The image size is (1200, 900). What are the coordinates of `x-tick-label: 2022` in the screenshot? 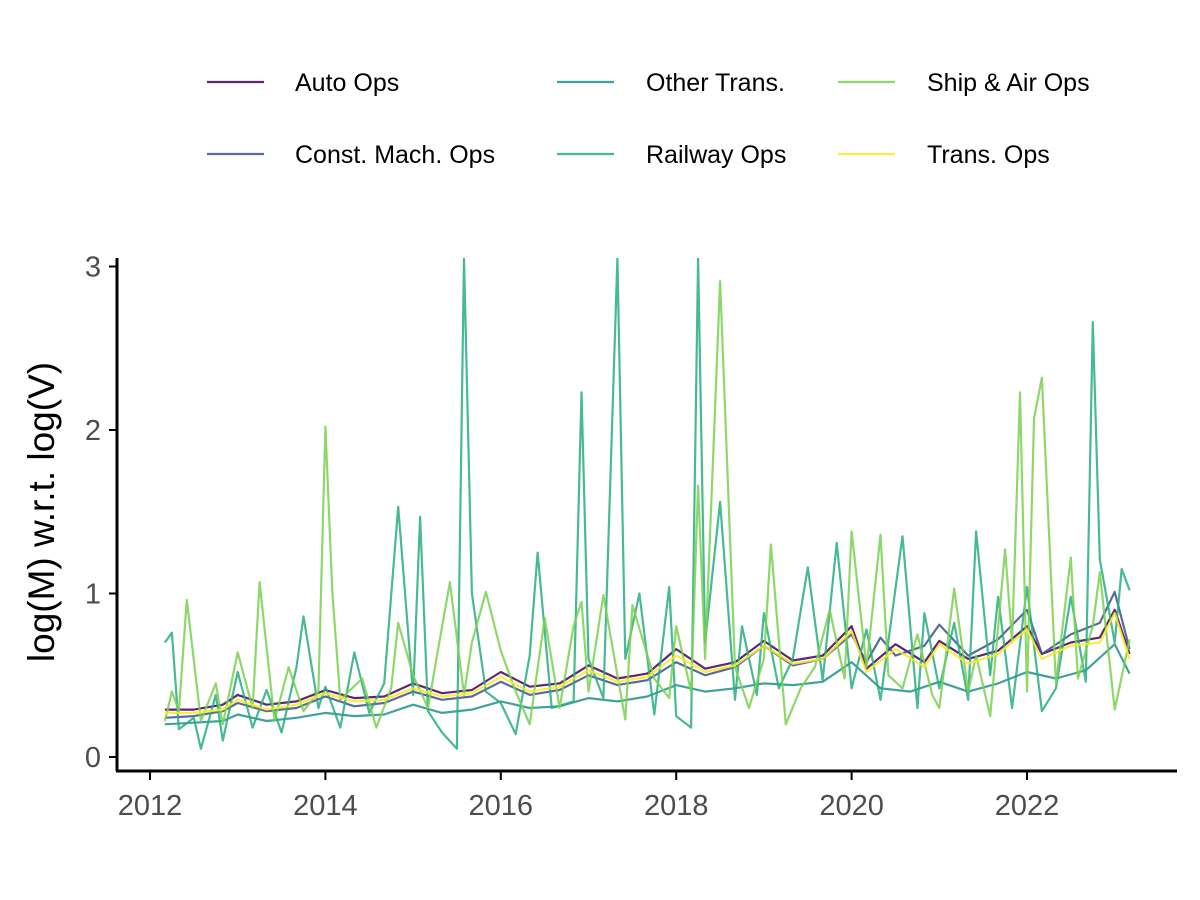 It's located at (1027, 806).